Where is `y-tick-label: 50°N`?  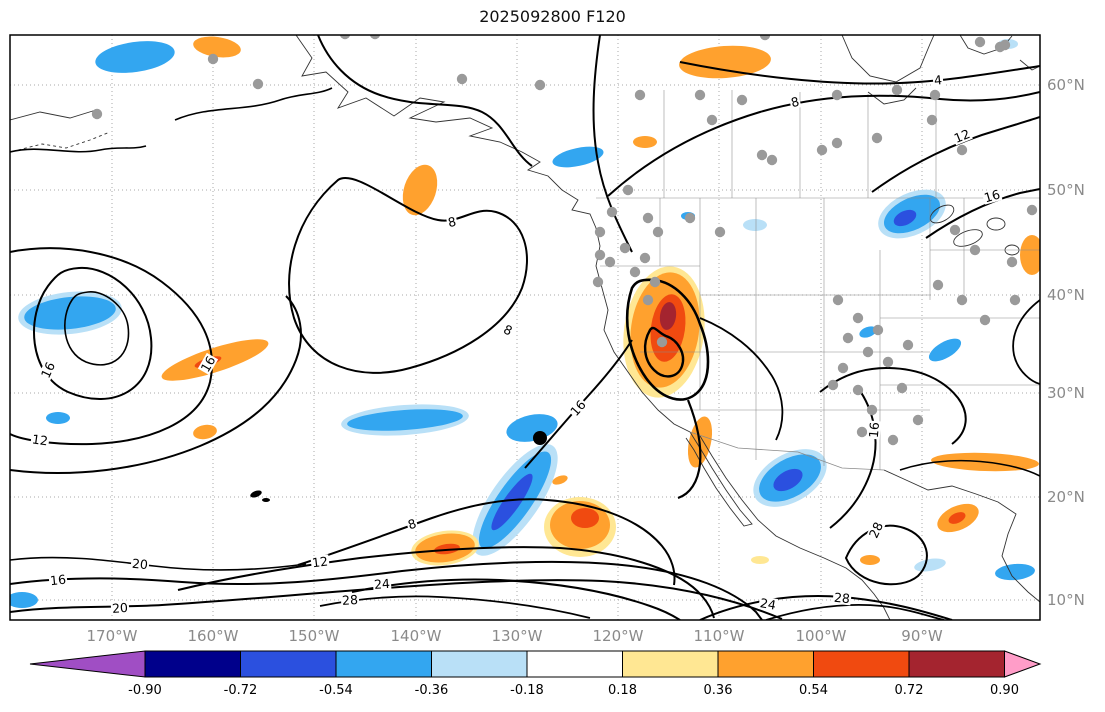
y-tick-label: 50°N is located at coordinates (1066, 190).